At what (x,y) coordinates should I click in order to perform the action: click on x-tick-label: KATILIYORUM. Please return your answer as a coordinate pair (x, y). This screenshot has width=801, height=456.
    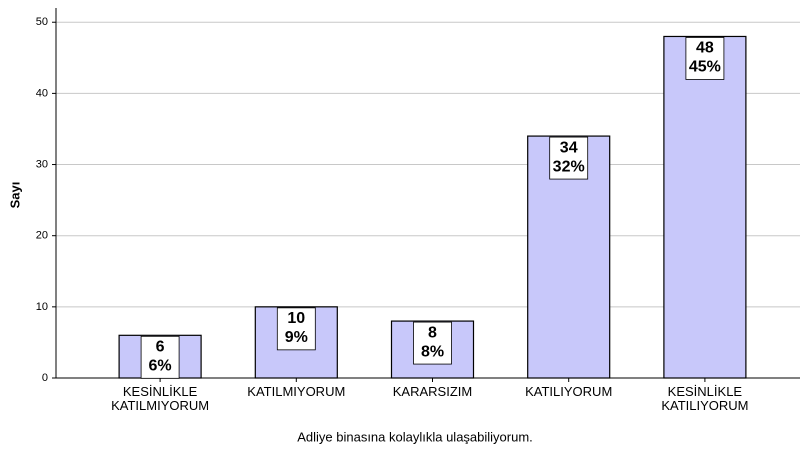
    Looking at the image, I should click on (568, 391).